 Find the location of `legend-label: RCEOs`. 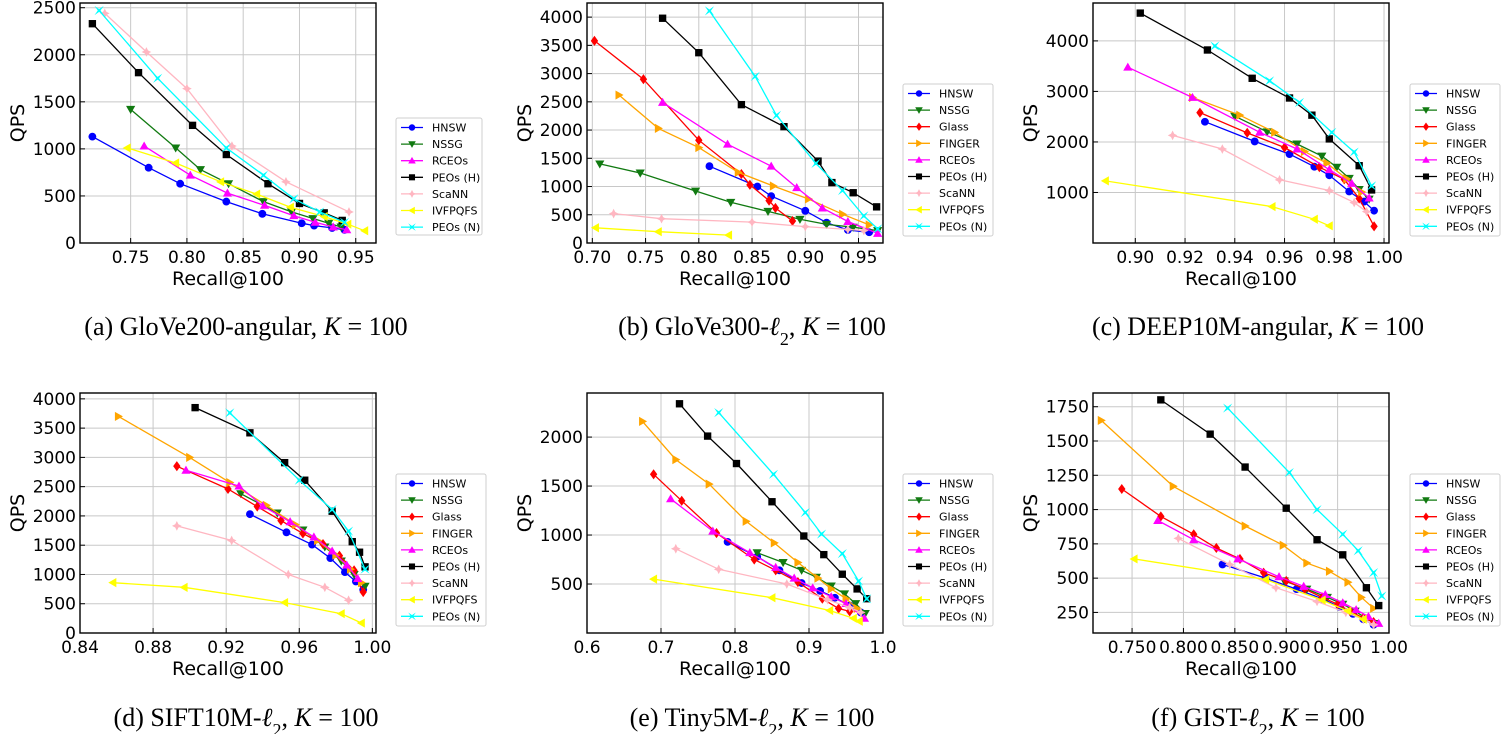

legend-label: RCEOs is located at coordinates (1464, 160).